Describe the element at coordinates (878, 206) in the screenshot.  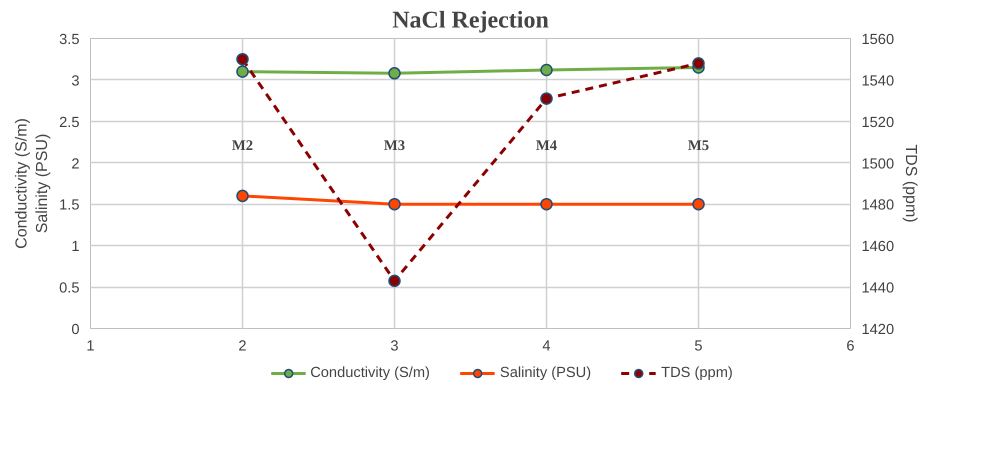
I see `y2-tick-label: 1480` at that location.